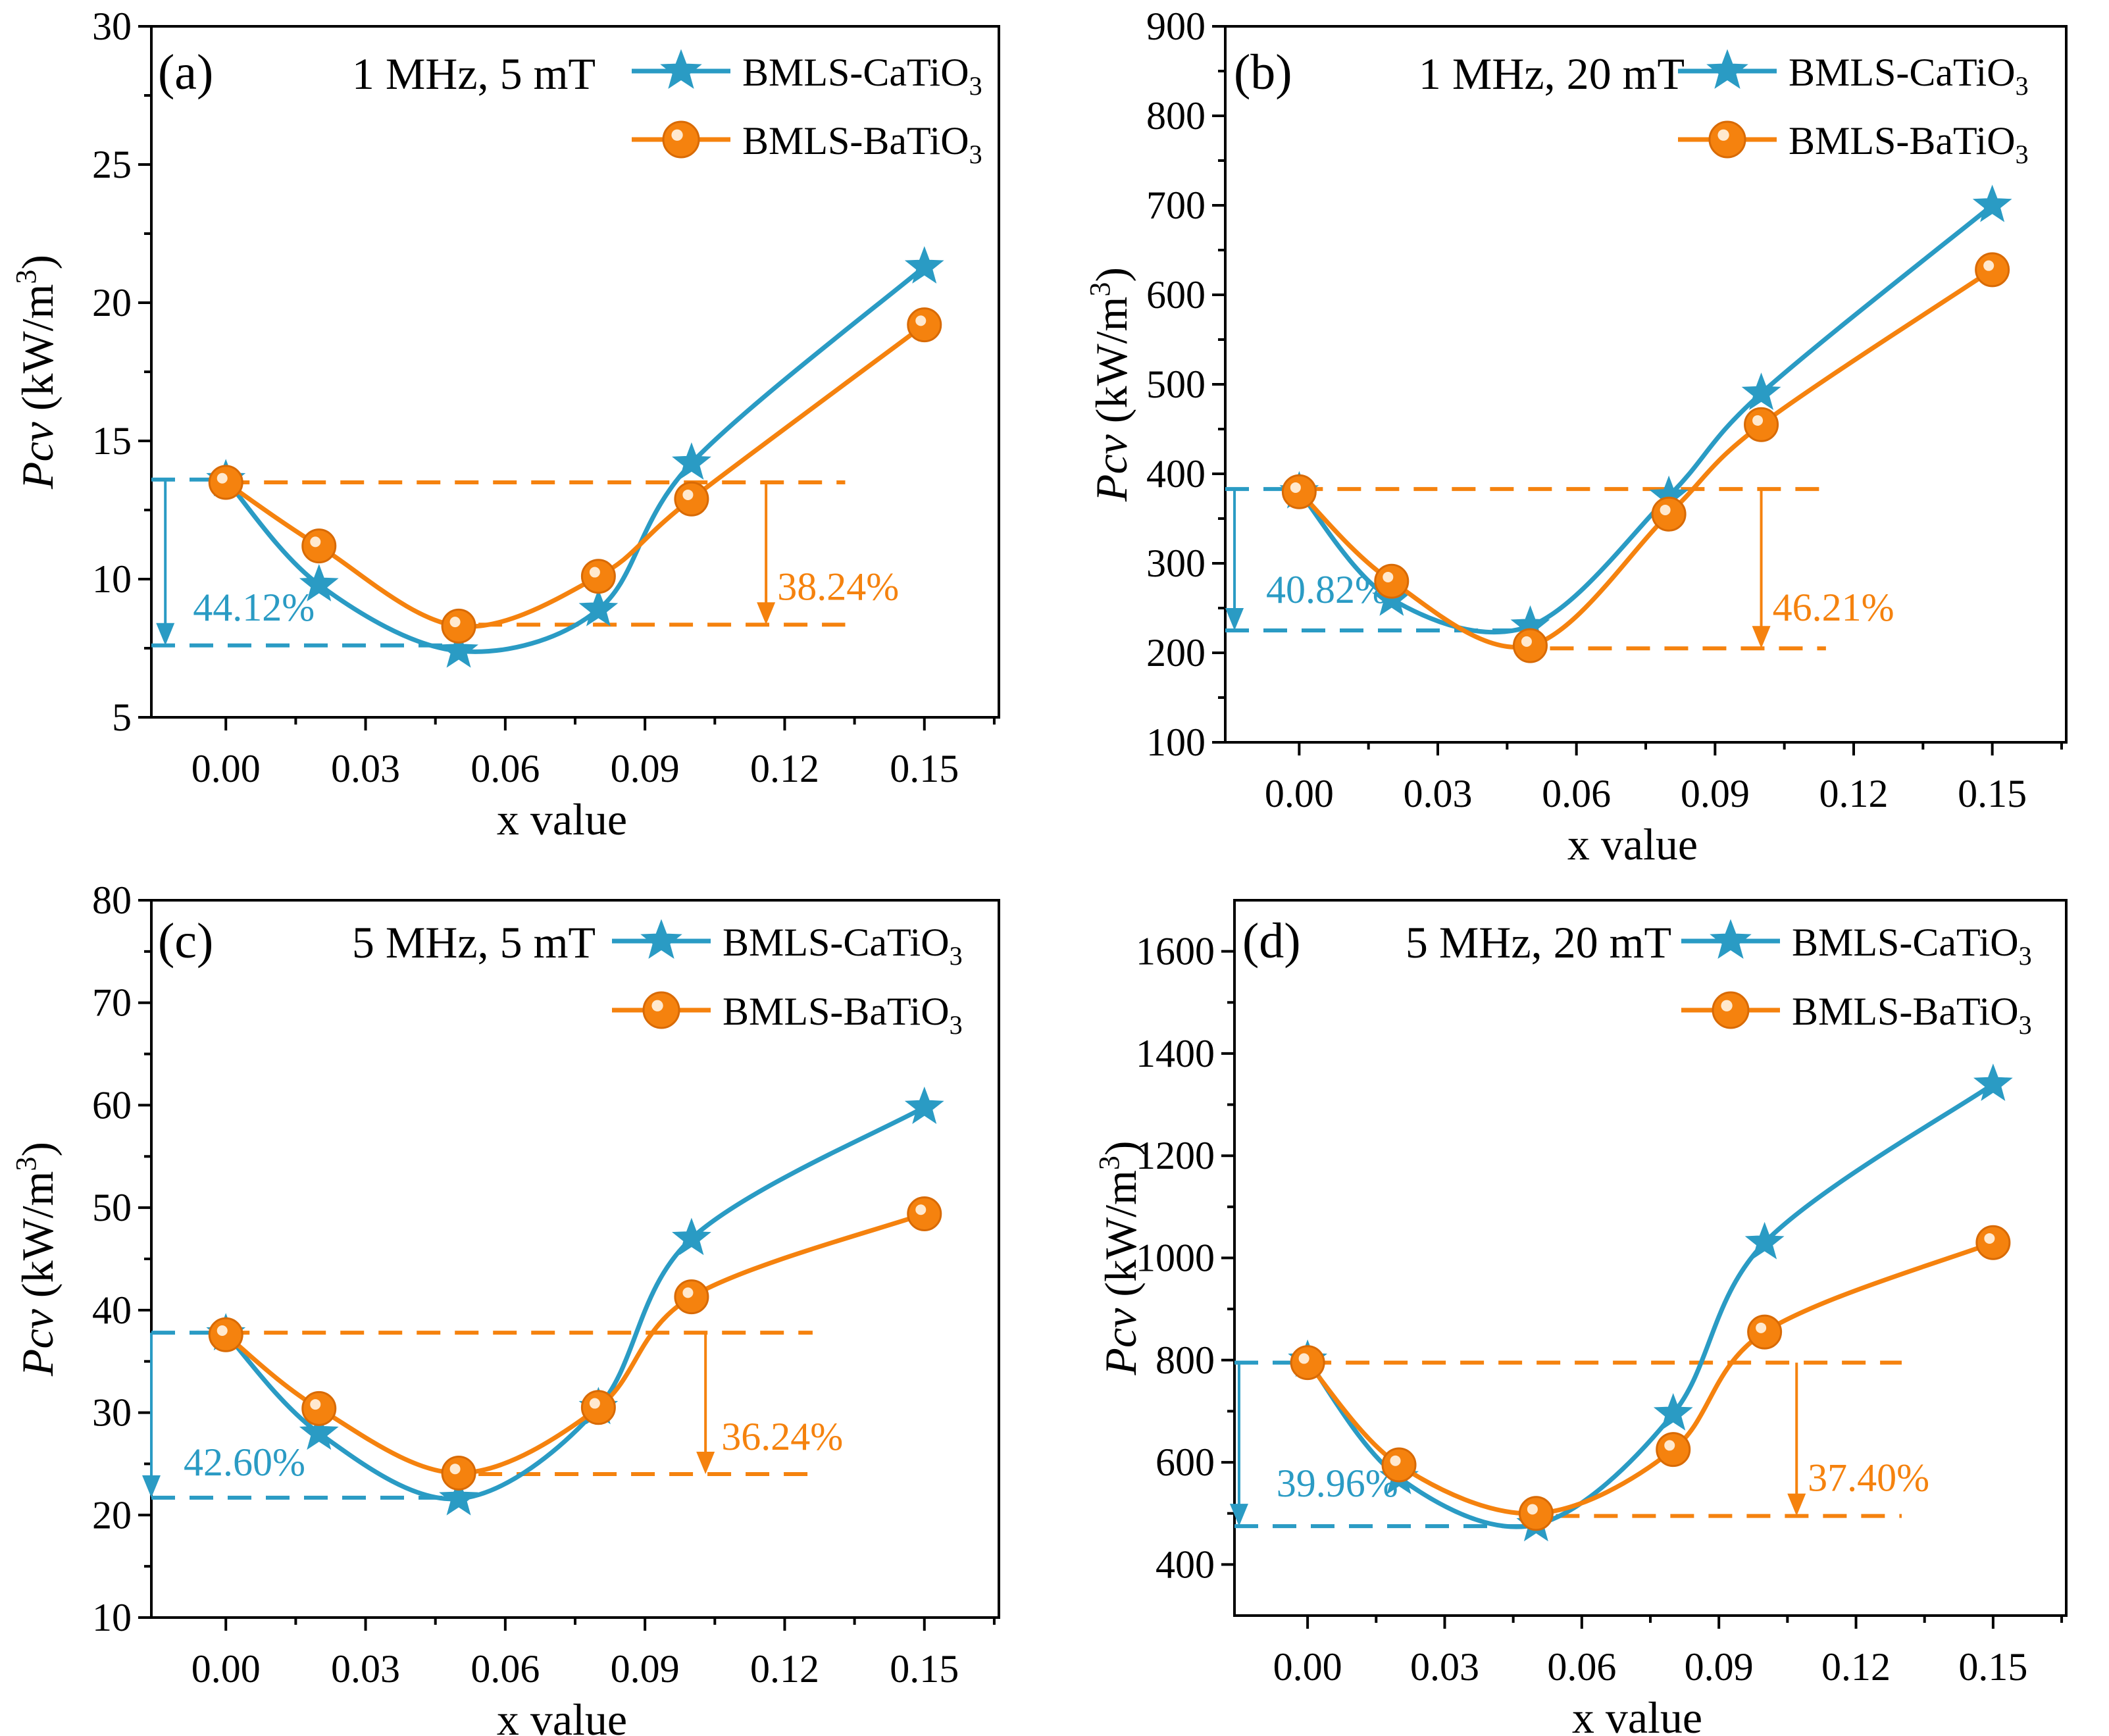  What do you see at coordinates (1552, 74) in the screenshot?
I see `condition-label: 1 MHz, 20 mT` at bounding box center [1552, 74].